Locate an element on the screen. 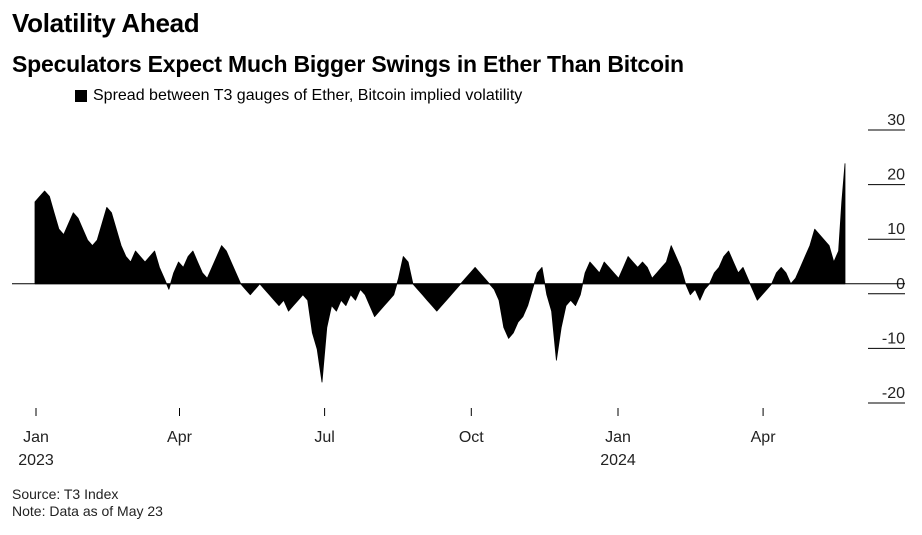 The width and height of the screenshot is (922, 535). footer: Source: T3 Index Note: Data as of May 23 is located at coordinates (87, 503).